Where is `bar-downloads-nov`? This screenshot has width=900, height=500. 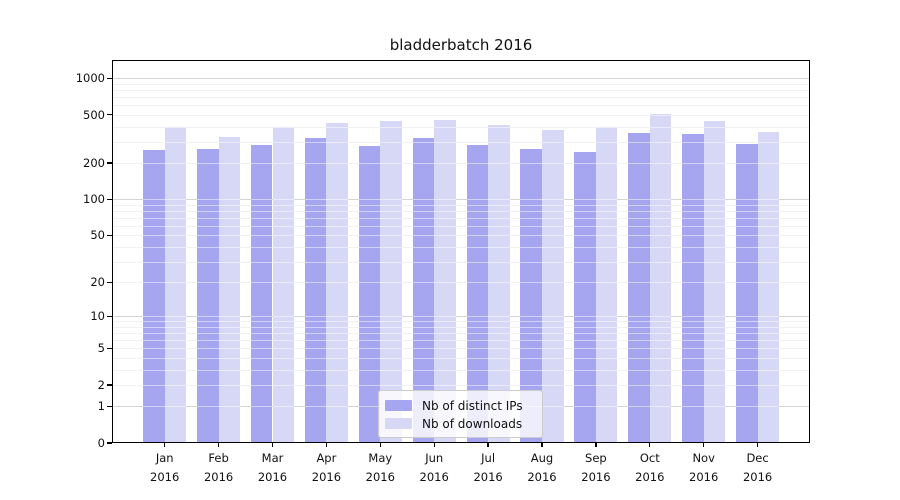
bar-downloads-nov is located at coordinates (714, 281).